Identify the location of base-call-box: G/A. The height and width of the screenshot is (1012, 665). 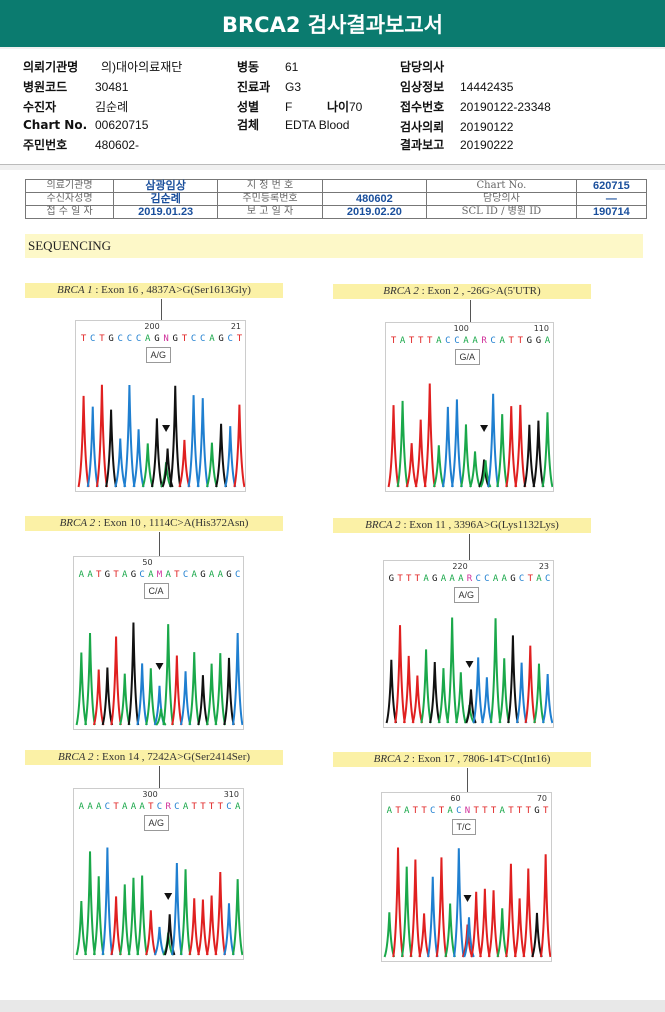
(467, 357).